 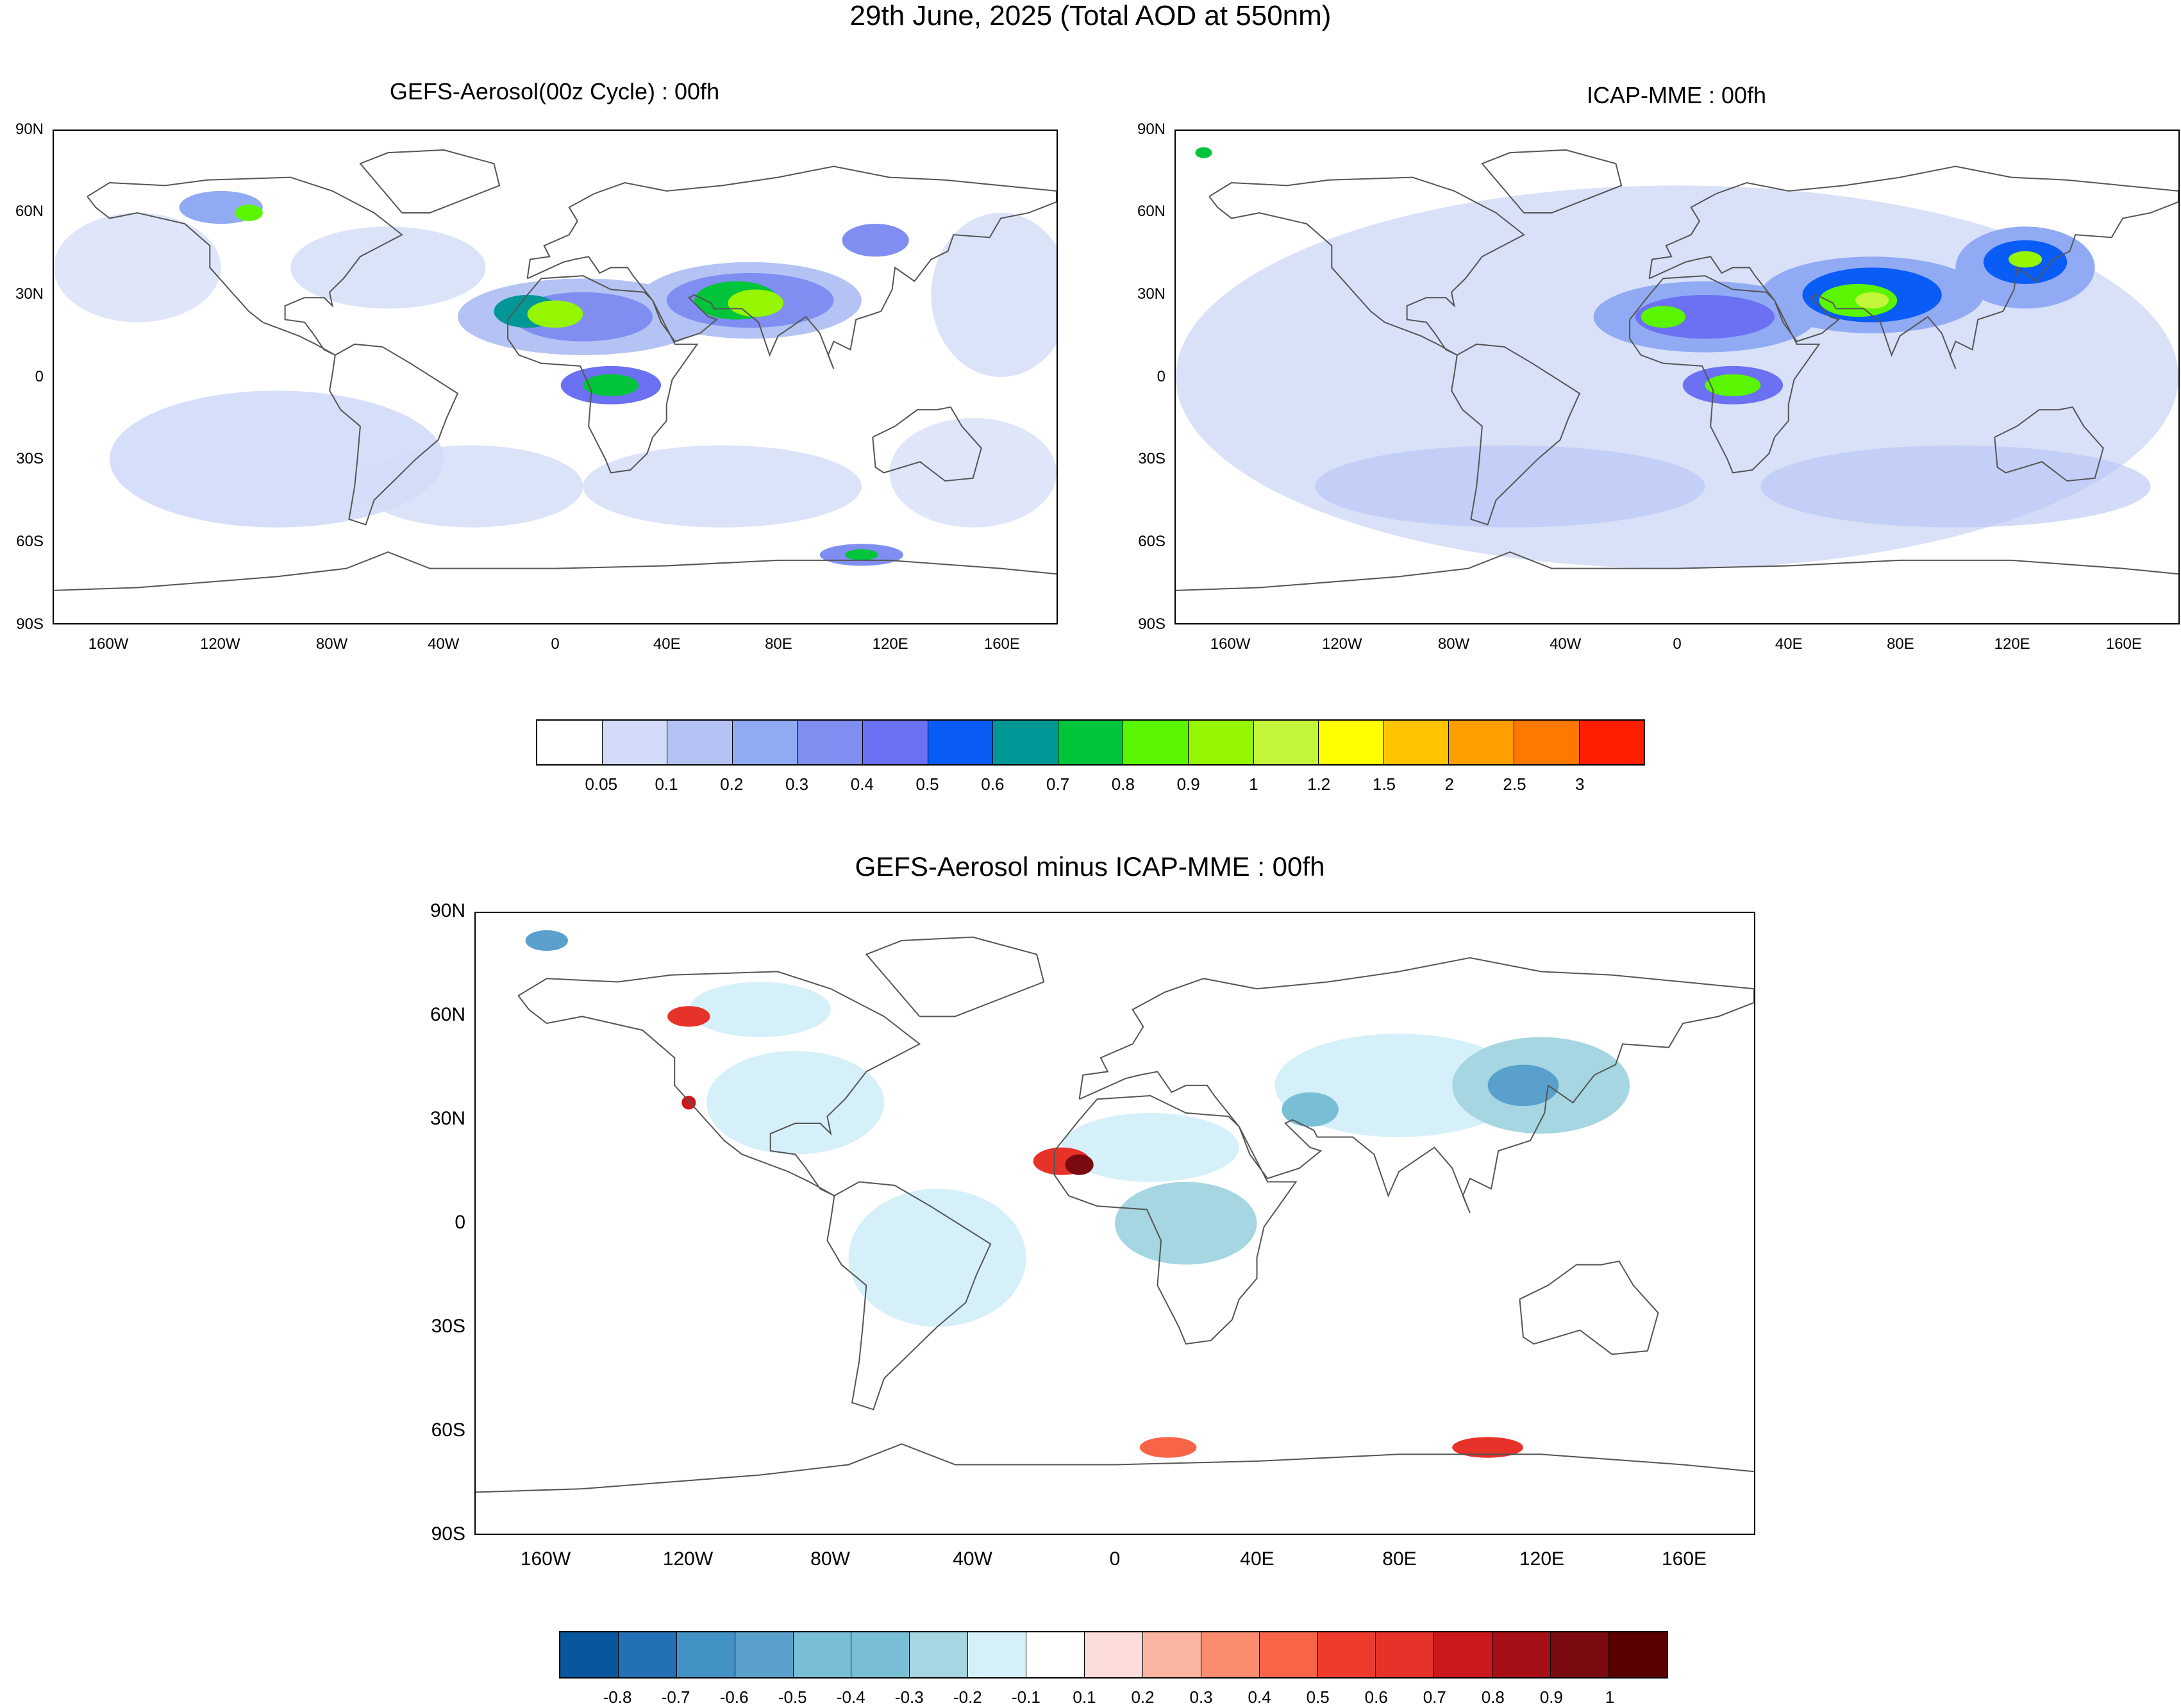 What do you see at coordinates (1253, 784) in the screenshot?
I see `colorbar-label: 1` at bounding box center [1253, 784].